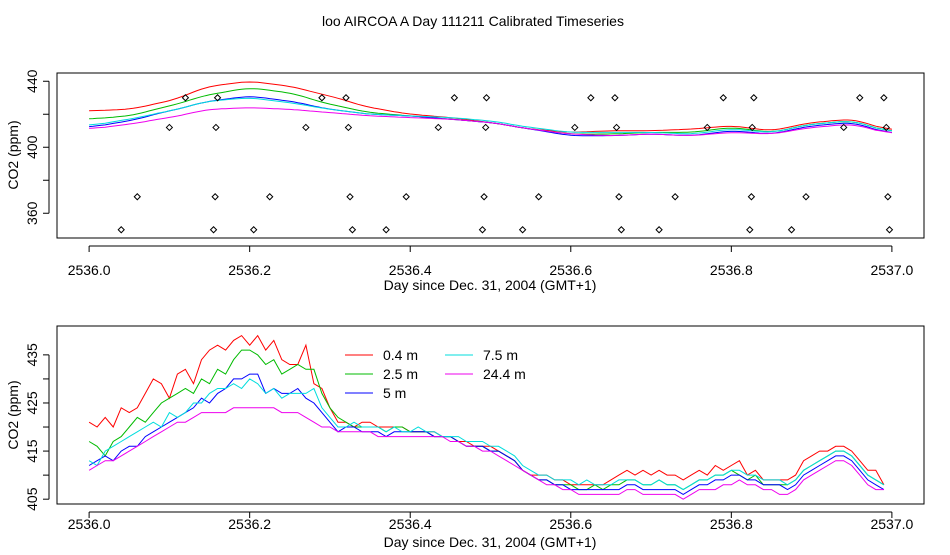 This screenshot has width=950, height=555. What do you see at coordinates (37, 427) in the screenshot?
I see `lower-y-axis: 405 415 425 435` at bounding box center [37, 427].